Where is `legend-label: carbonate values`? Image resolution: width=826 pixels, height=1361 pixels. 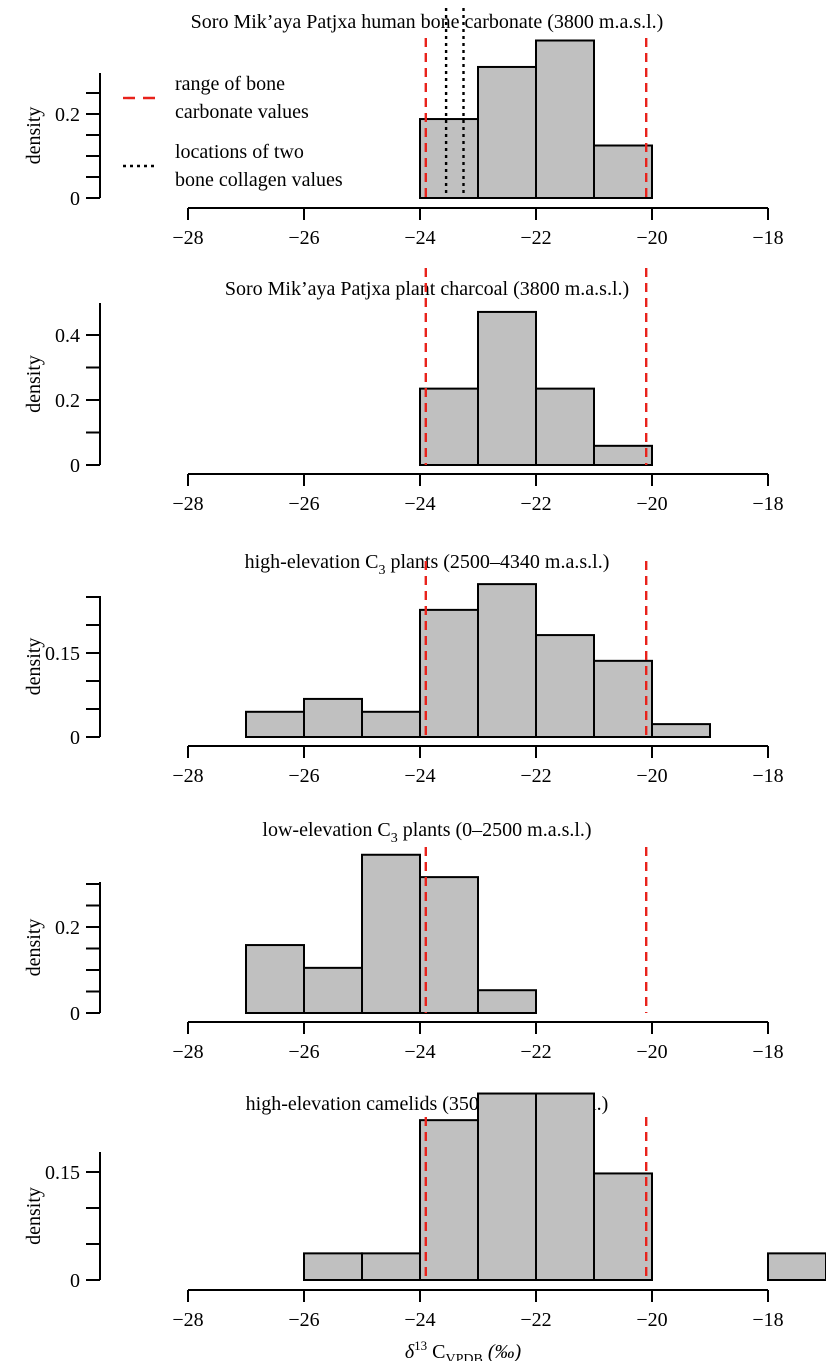 legend-label: carbonate values is located at coordinates (242, 112).